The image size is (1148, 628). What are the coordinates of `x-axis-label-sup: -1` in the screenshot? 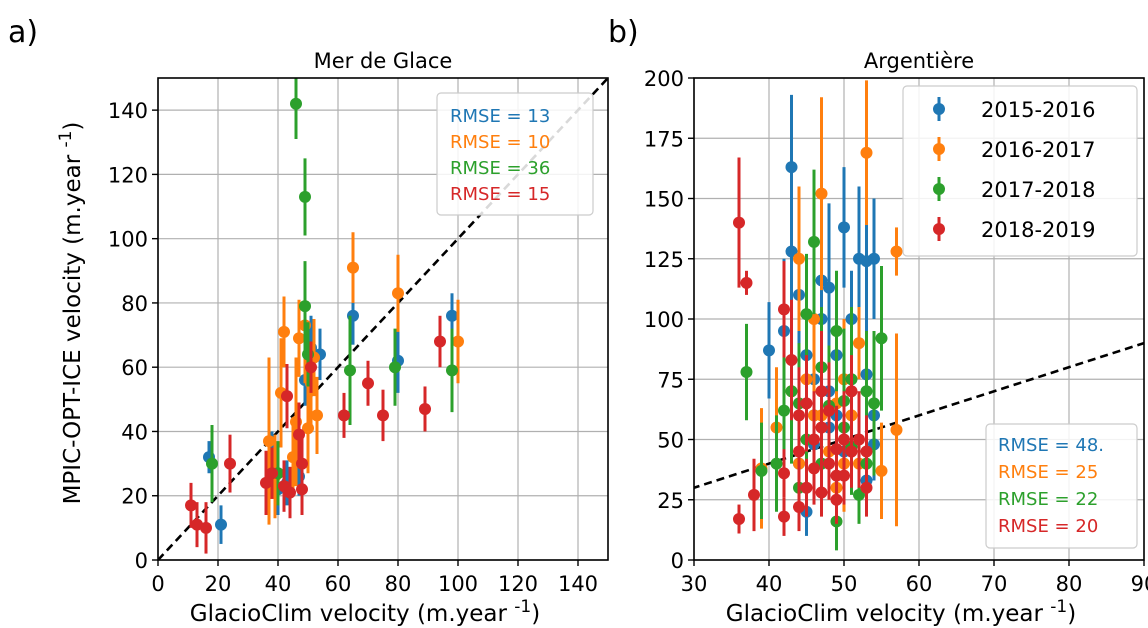 It's located at (1058, 607).